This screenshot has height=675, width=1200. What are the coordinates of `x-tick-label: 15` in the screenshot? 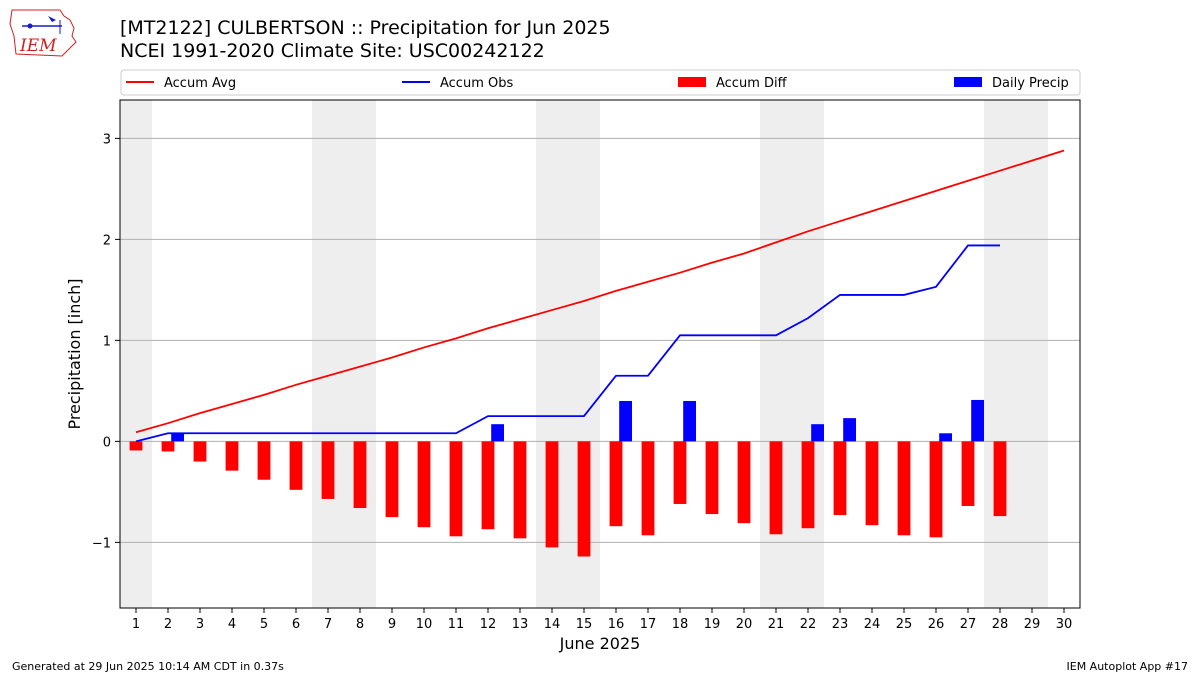 It's located at (584, 624).